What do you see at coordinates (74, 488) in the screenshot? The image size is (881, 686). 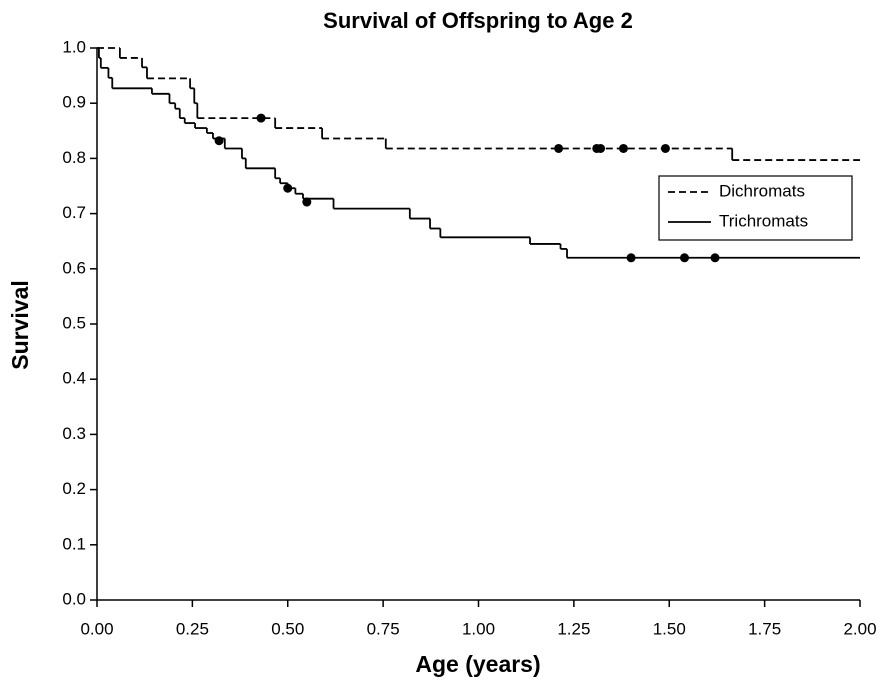 I see `y-tick-label: 0.2` at bounding box center [74, 488].